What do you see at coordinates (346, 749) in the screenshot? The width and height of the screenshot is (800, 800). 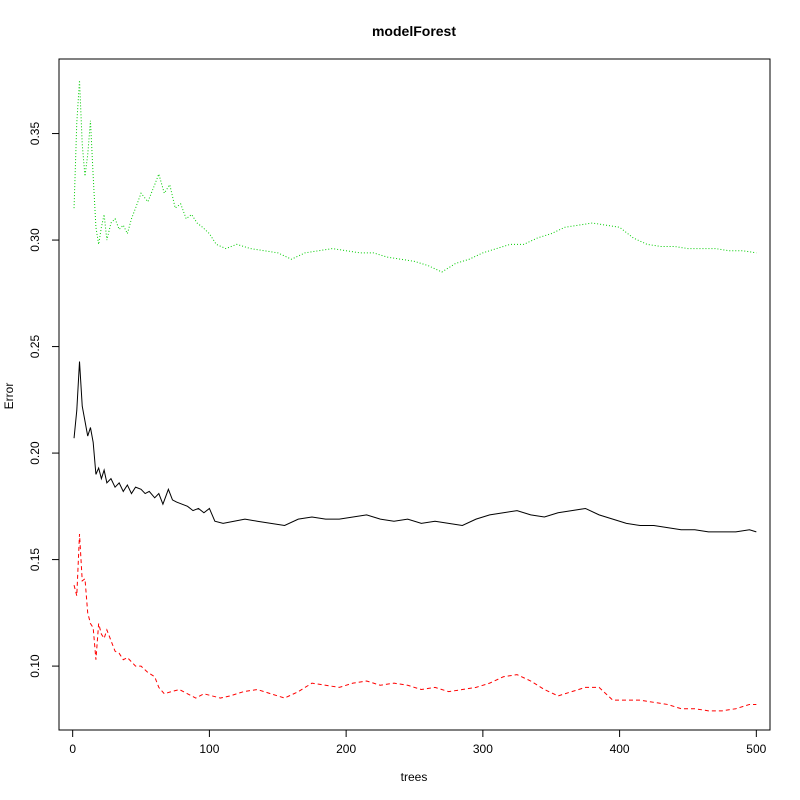 I see `x-tick-label: 200` at bounding box center [346, 749].